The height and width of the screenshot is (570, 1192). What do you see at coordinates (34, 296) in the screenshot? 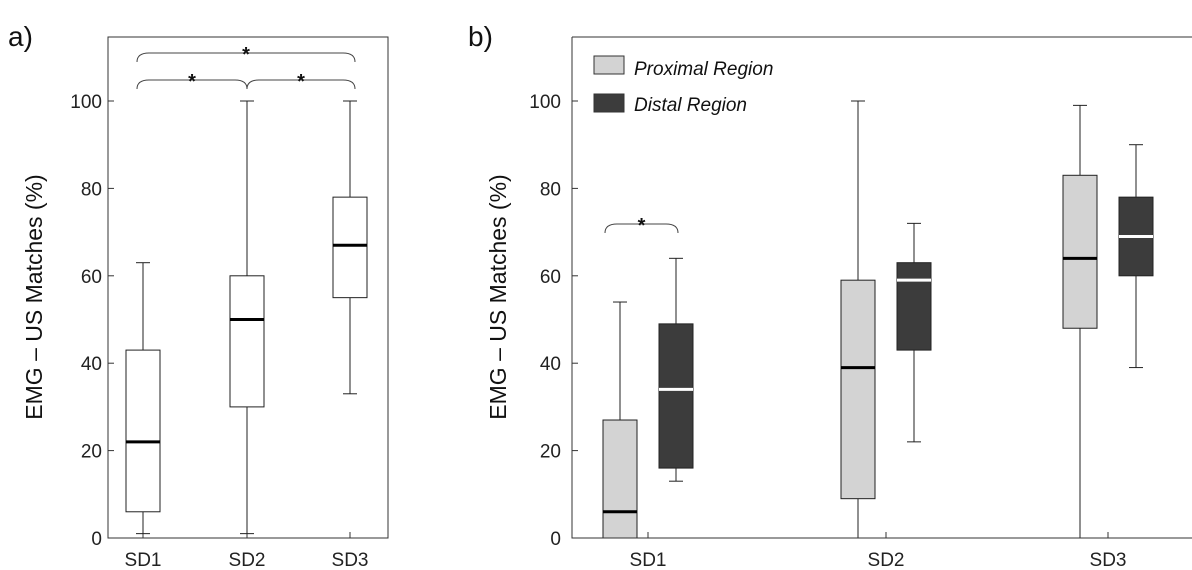
I see `panel-a-y-axis-label: EMG – US Matches (%)` at bounding box center [34, 296].